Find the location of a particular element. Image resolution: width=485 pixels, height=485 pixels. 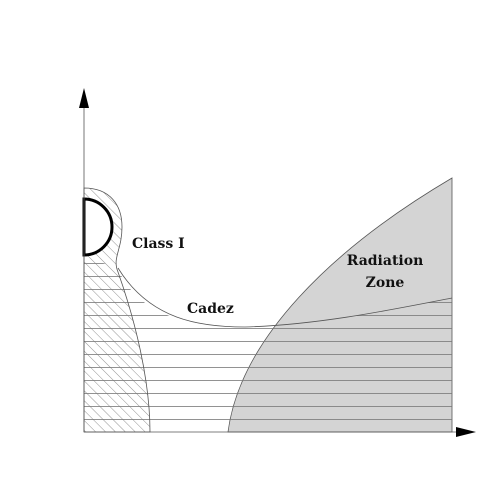

central-object is located at coordinates (98, 227).